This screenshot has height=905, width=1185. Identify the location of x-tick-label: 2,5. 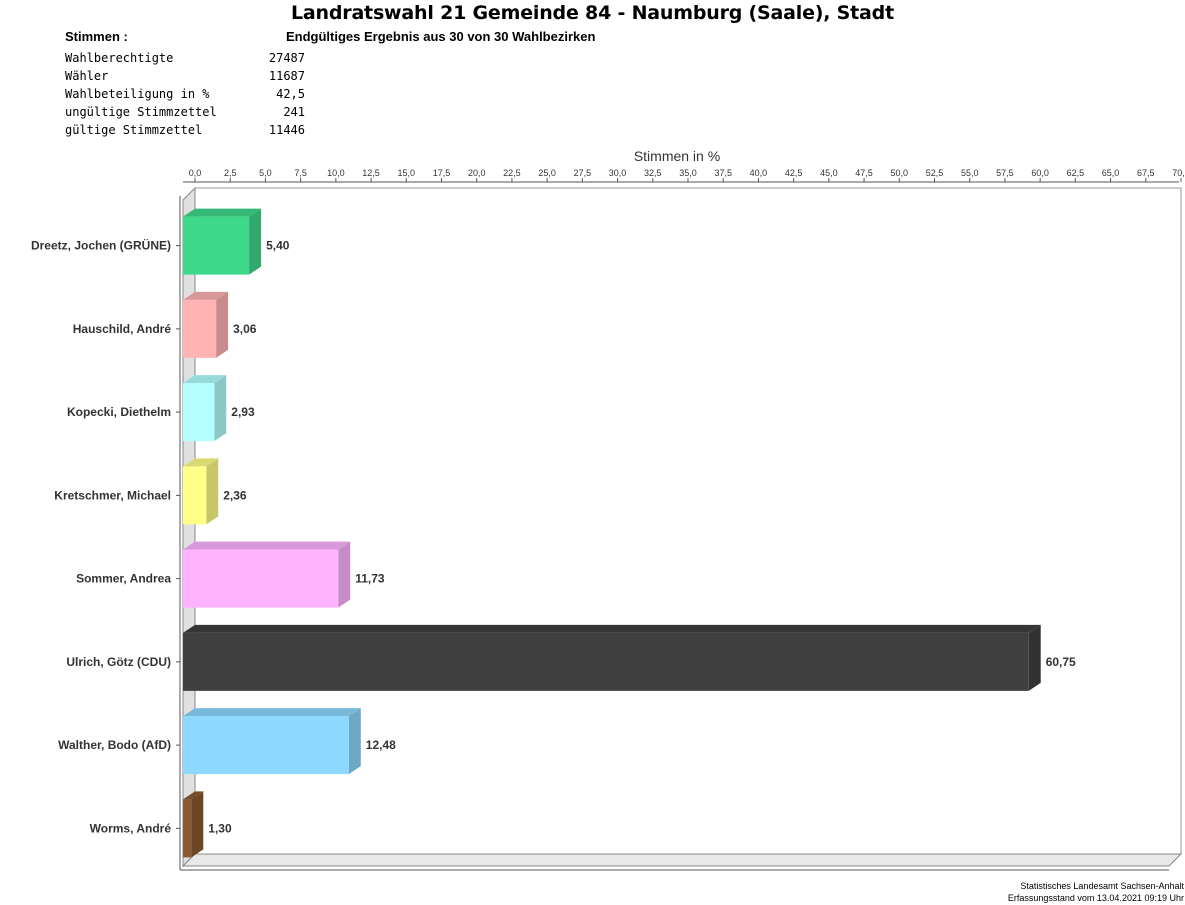
(230, 173).